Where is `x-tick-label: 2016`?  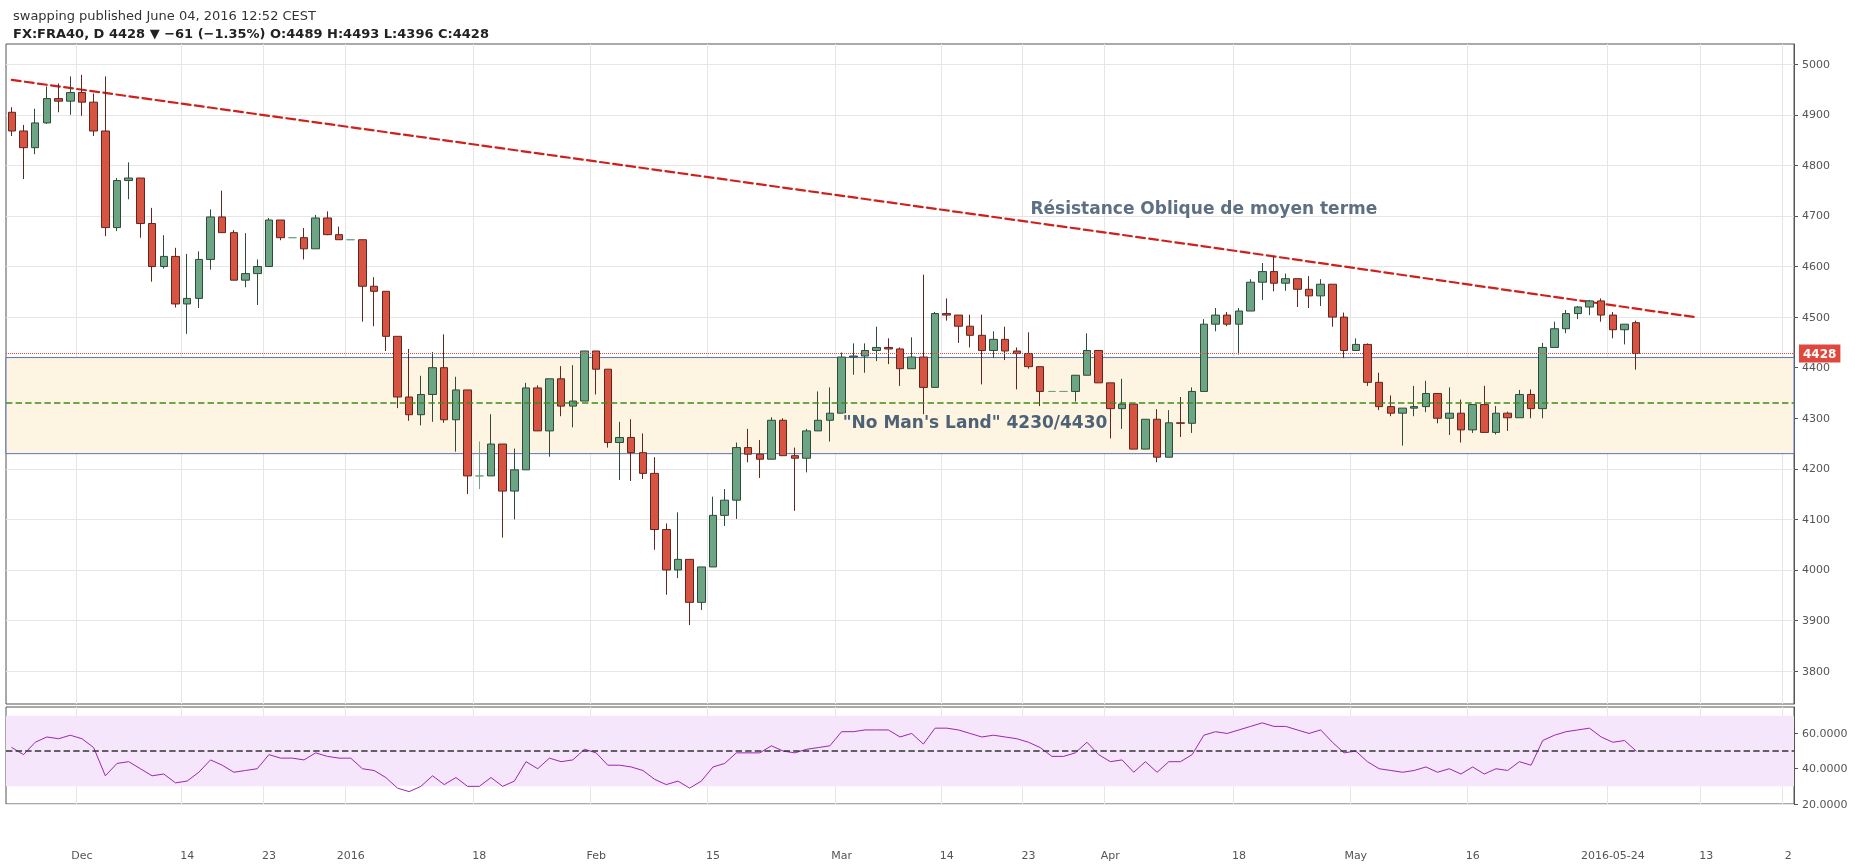
x-tick-label: 2016 is located at coordinates (350, 855).